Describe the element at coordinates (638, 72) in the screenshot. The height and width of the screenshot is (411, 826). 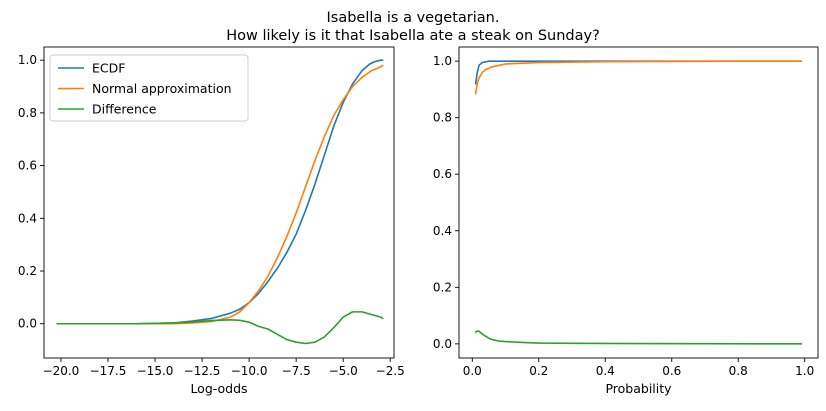
I see `series-line-ecdf` at that location.